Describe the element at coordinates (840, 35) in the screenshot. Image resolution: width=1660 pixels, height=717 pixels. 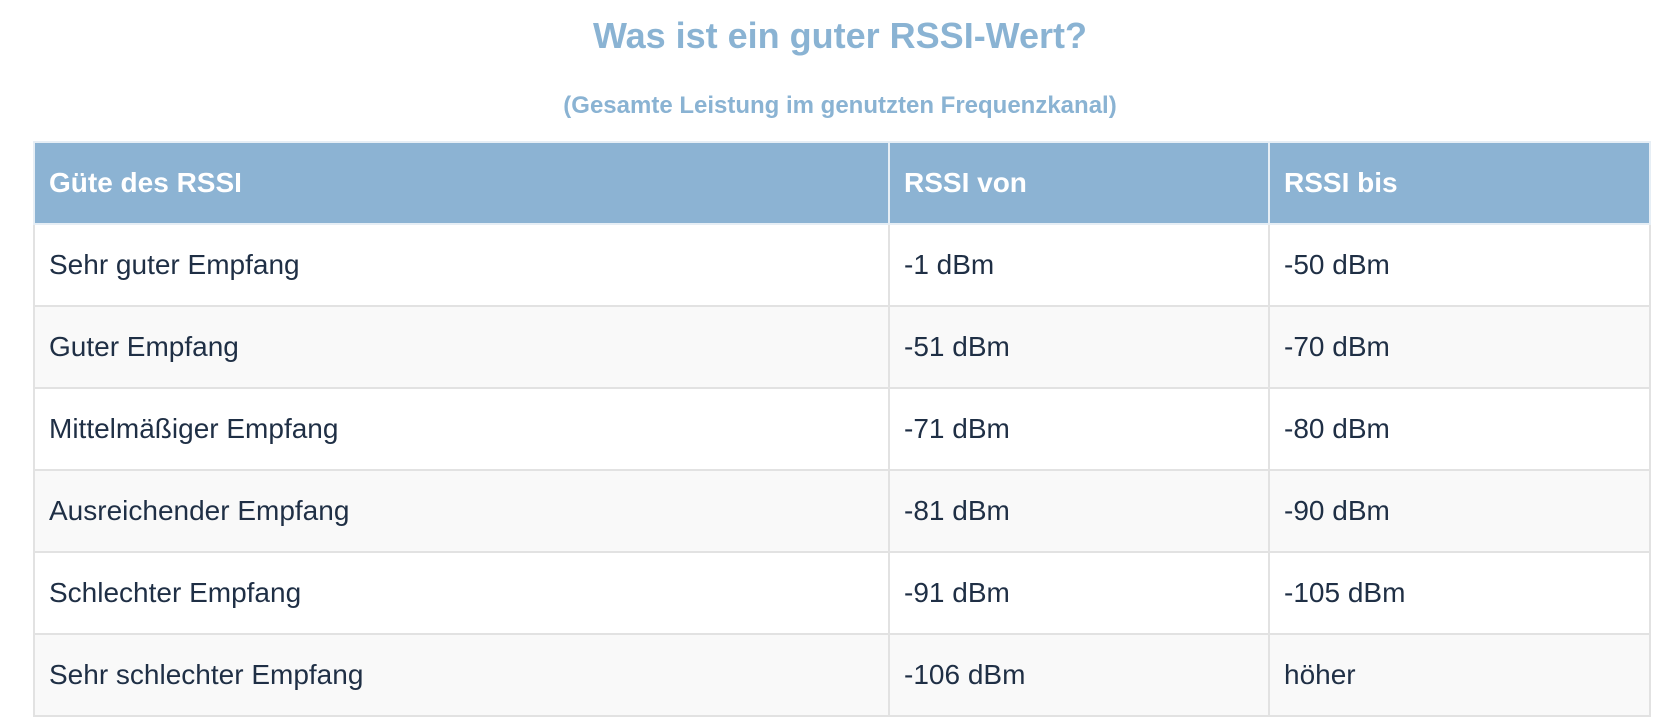
I see `page-title: Was ist ein guter RSSI-Wert?` at that location.